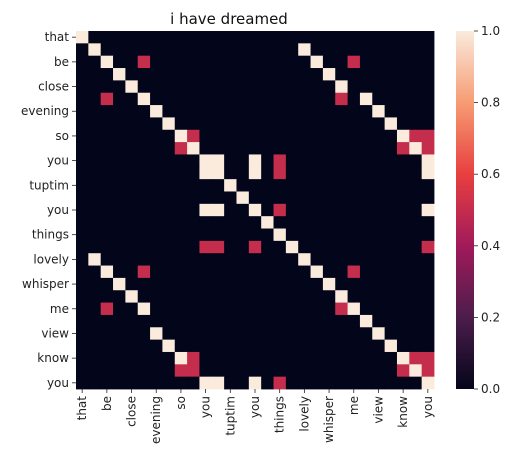 The height and width of the screenshot is (464, 514). I want to click on y-tick-label: you, so click(58, 161).